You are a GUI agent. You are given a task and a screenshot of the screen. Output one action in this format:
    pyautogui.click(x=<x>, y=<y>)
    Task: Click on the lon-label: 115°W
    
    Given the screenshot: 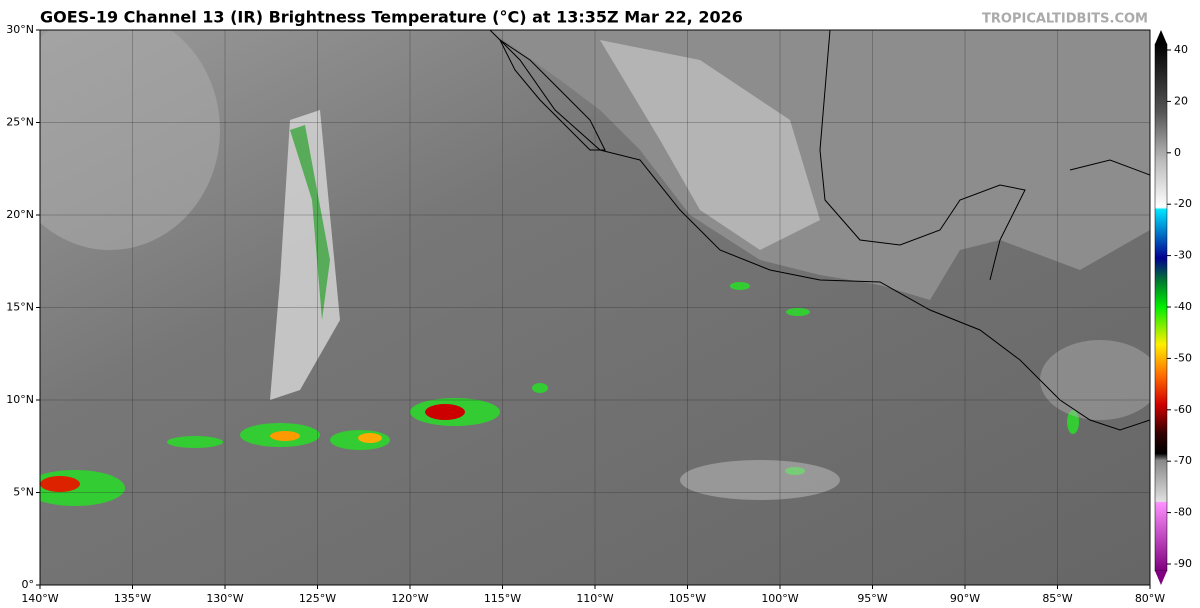 What is the action you would take?
    pyautogui.click(x=502, y=598)
    